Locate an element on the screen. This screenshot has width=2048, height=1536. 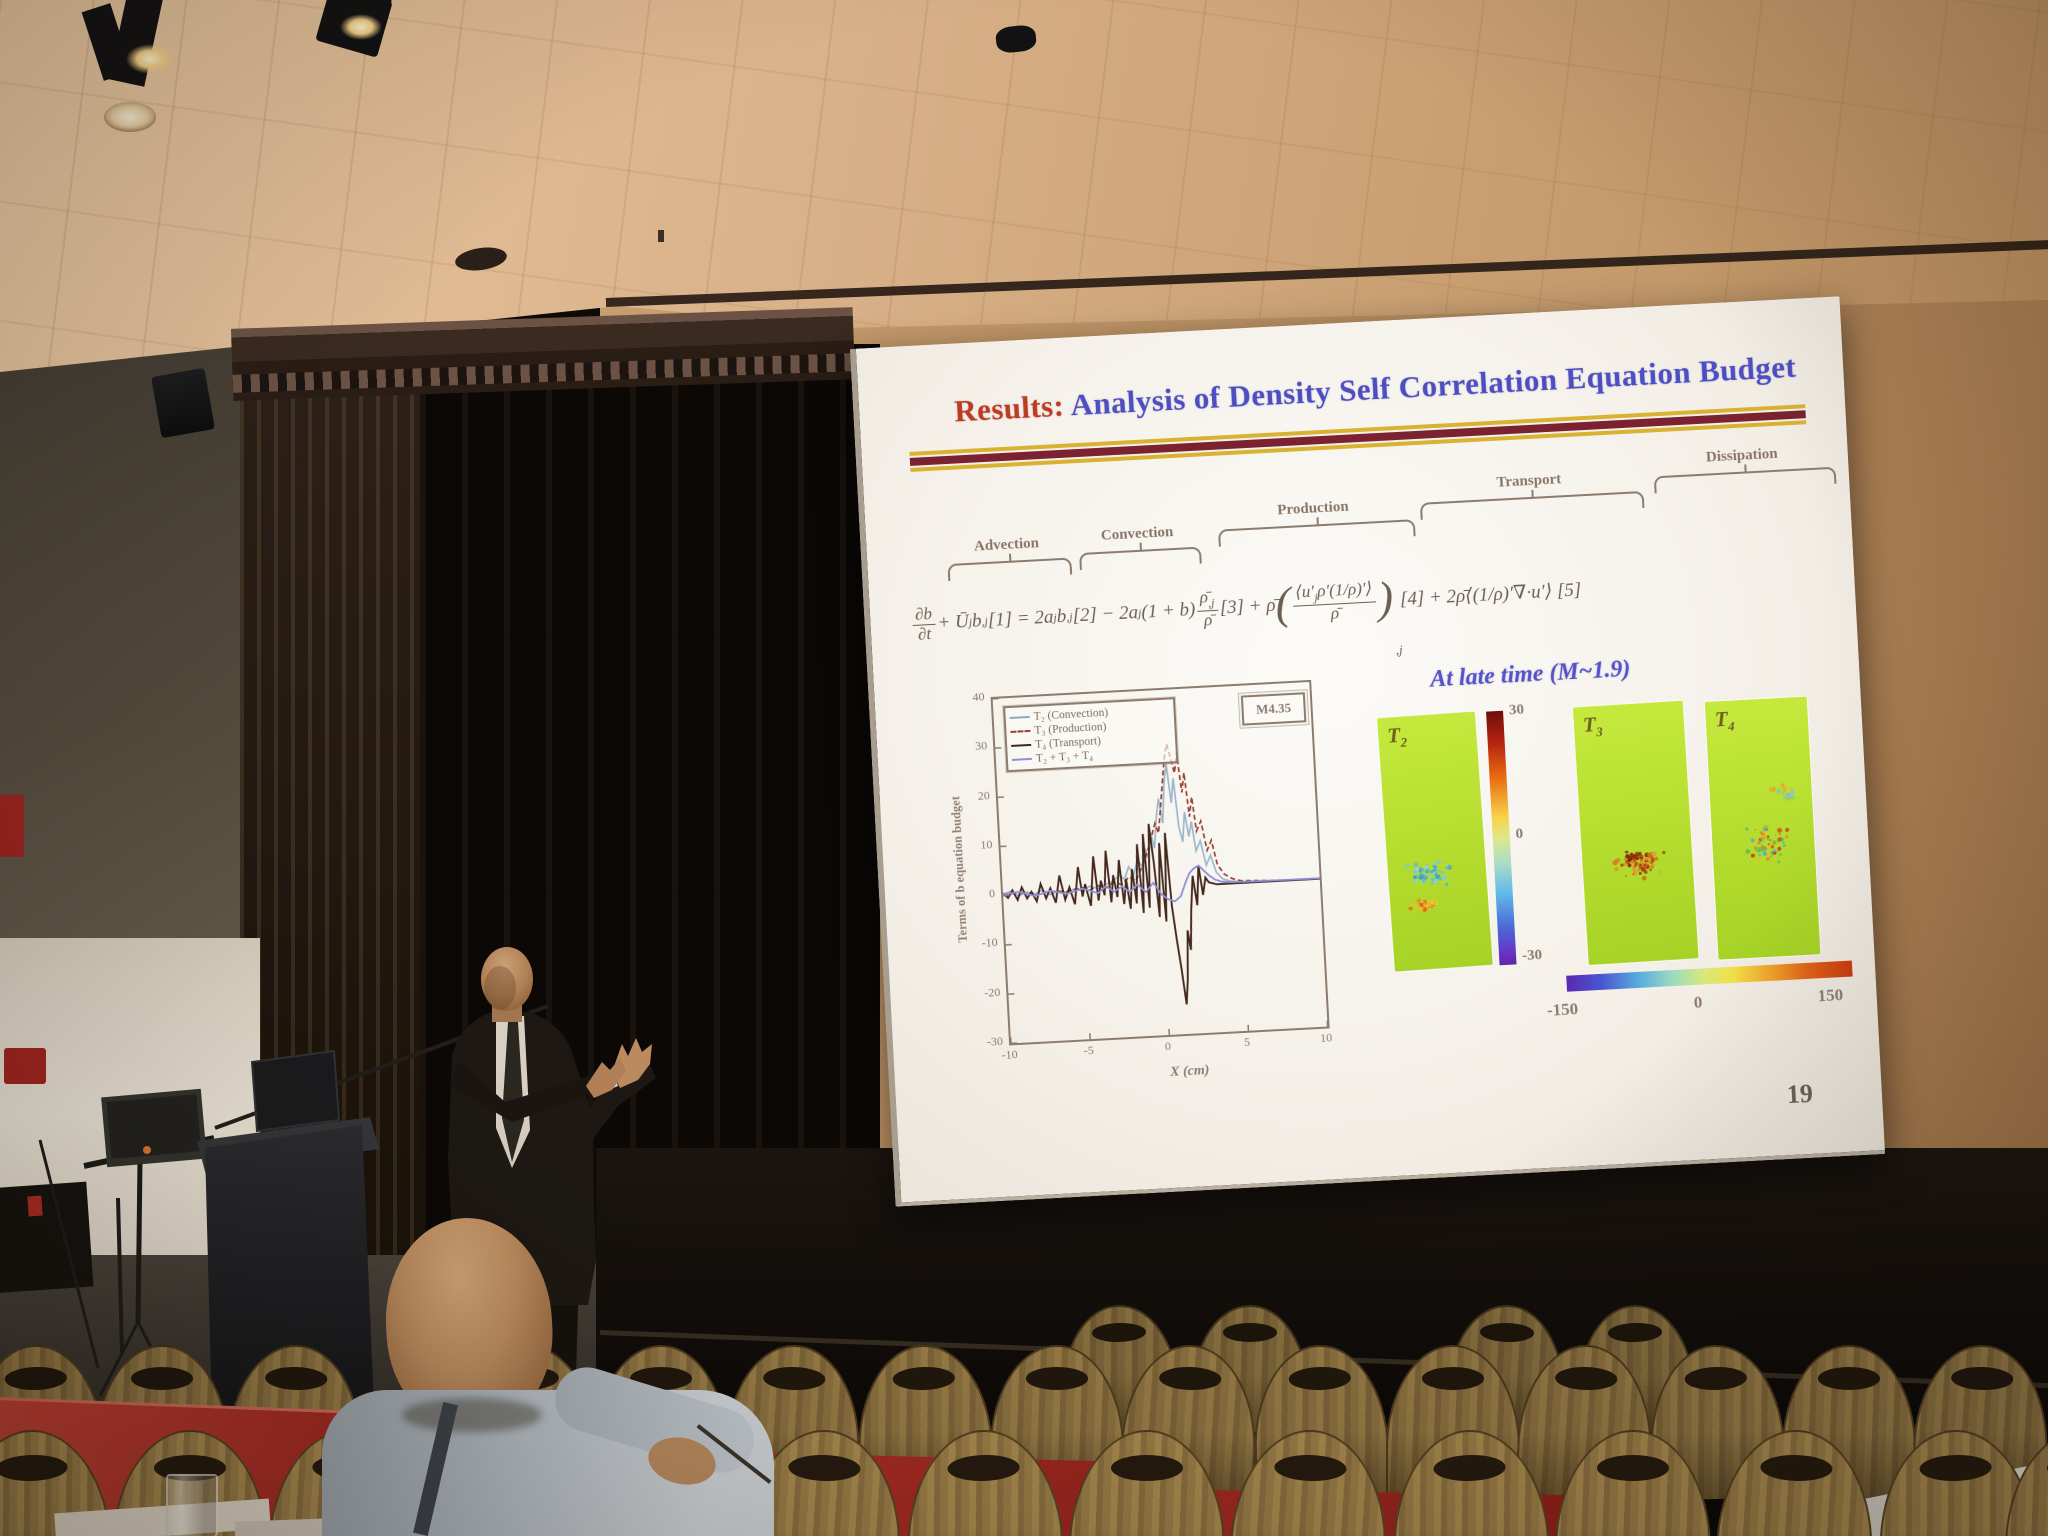
equation-fraction: ∂b ∂t is located at coordinates (924, 624).